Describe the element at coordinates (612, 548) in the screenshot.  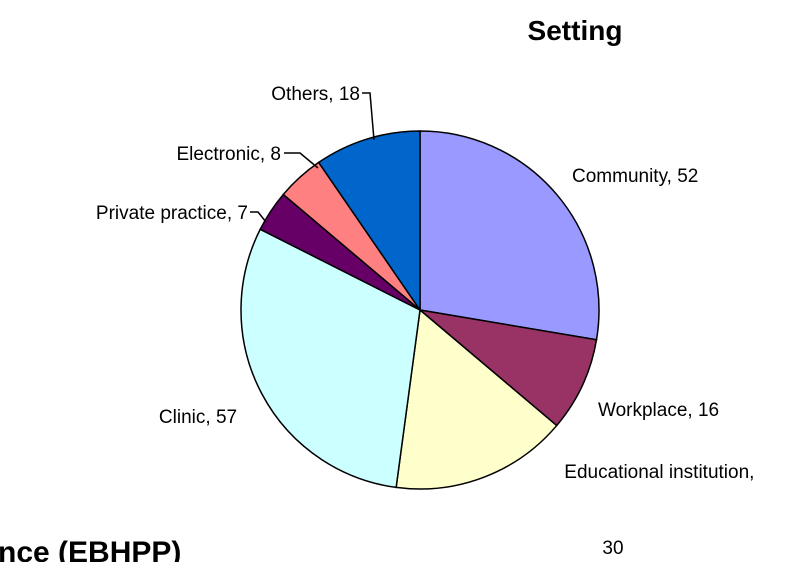
I see `slice-value: 30` at that location.